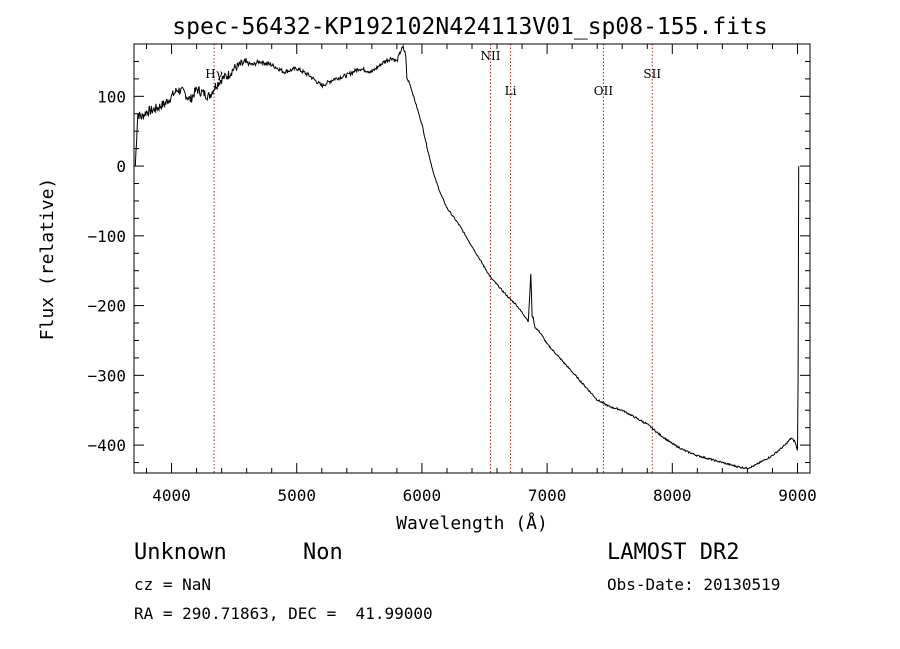  Describe the element at coordinates (121, 166) in the screenshot. I see `y-tick-label: 0` at that location.